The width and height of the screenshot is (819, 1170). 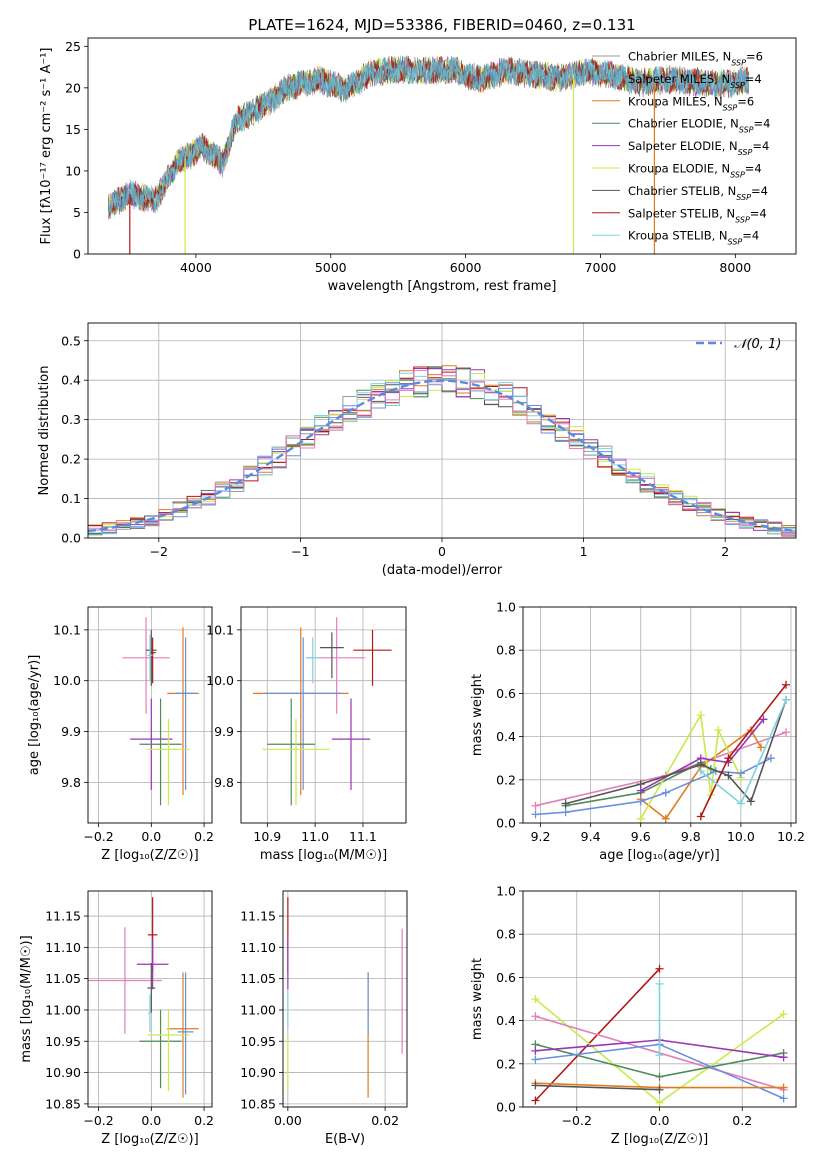 I want to click on legend-label: Chabrier MILES, NSSP=6, so click(x=695, y=59).